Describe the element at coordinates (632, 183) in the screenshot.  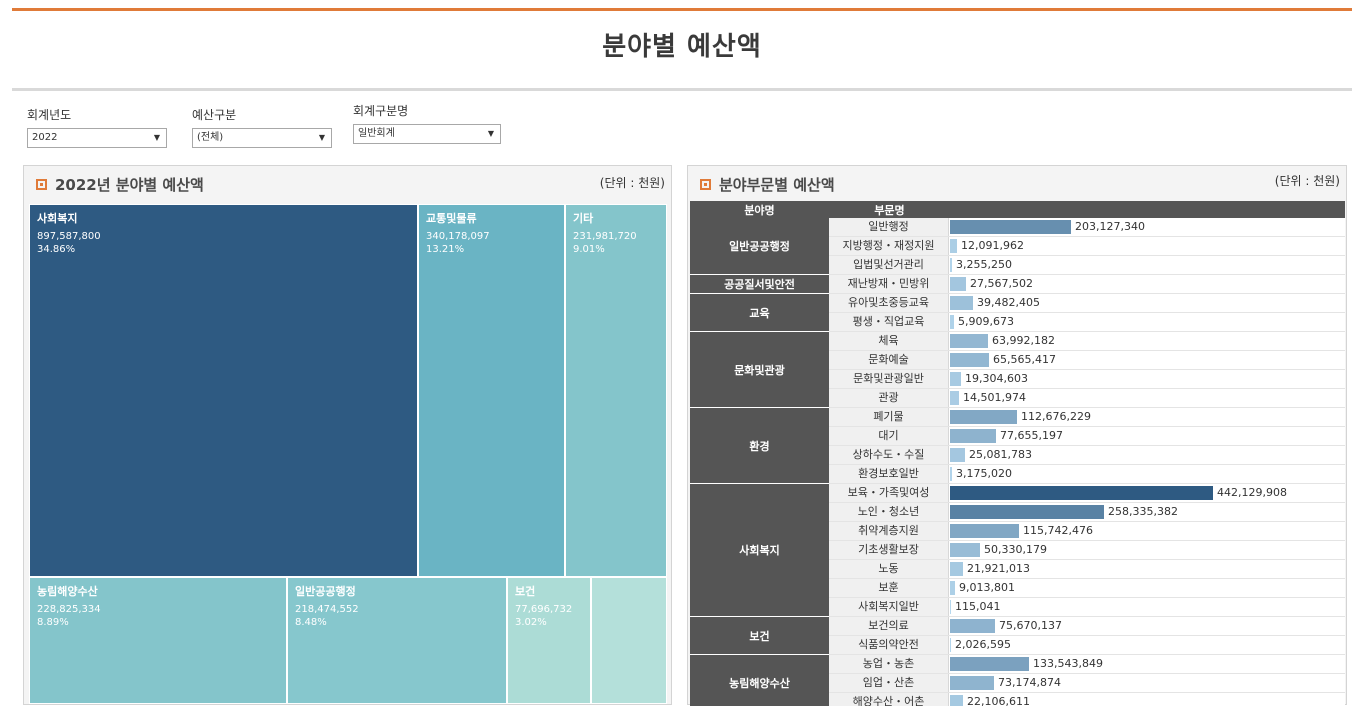
I see `treemap-unit: (단위 : 천원)` at that location.